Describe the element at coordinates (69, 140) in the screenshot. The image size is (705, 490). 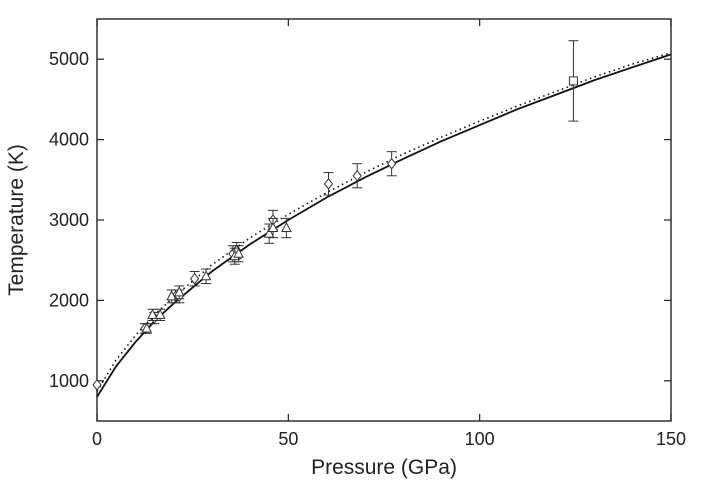
I see `y-tick-label: 4000` at that location.